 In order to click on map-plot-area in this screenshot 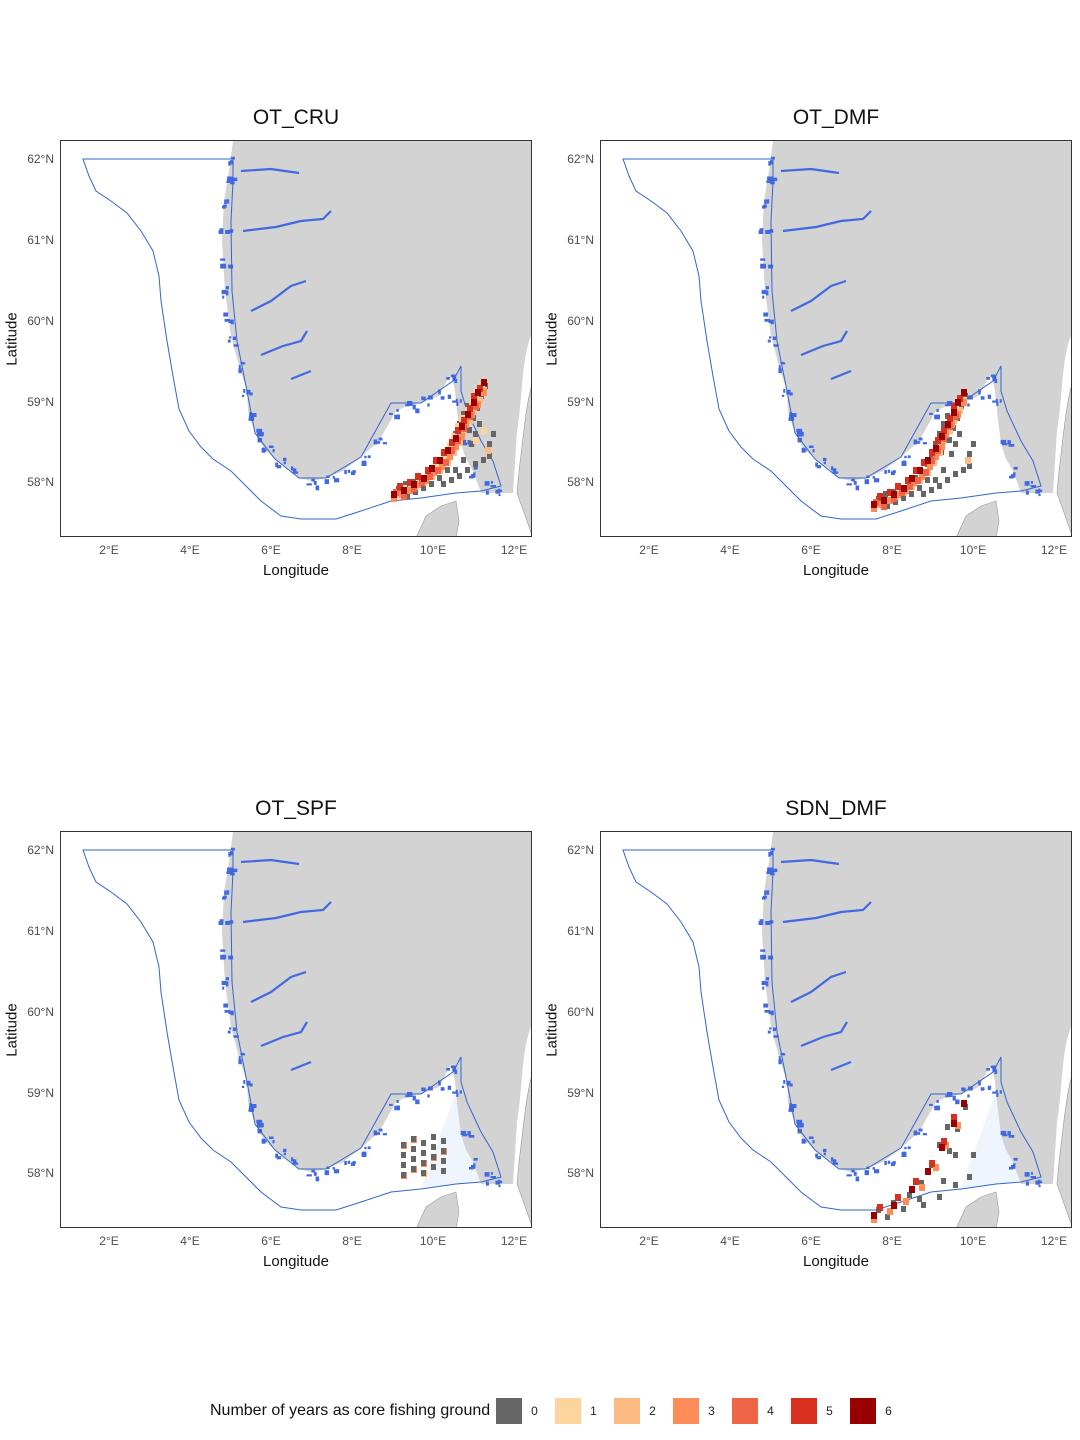, I will do `click(836, 338)`.